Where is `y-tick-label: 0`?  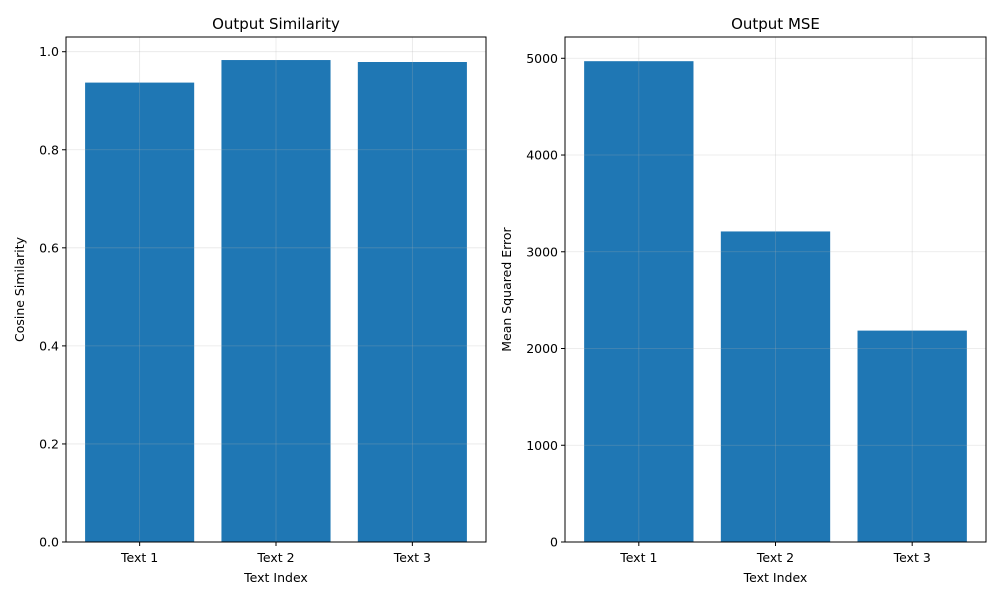 y-tick-label: 0 is located at coordinates (554, 542).